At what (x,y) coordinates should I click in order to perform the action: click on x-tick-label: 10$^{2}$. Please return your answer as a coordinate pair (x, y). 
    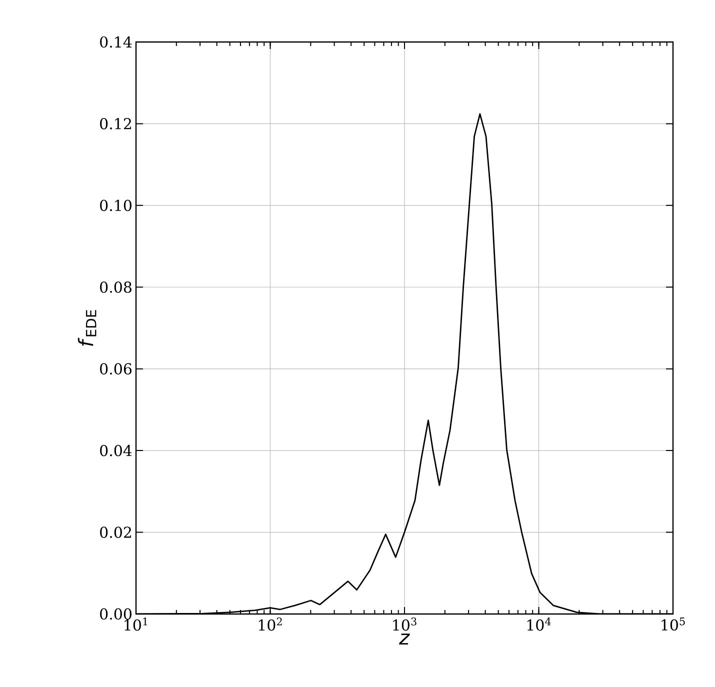
    Looking at the image, I should click on (270, 624).